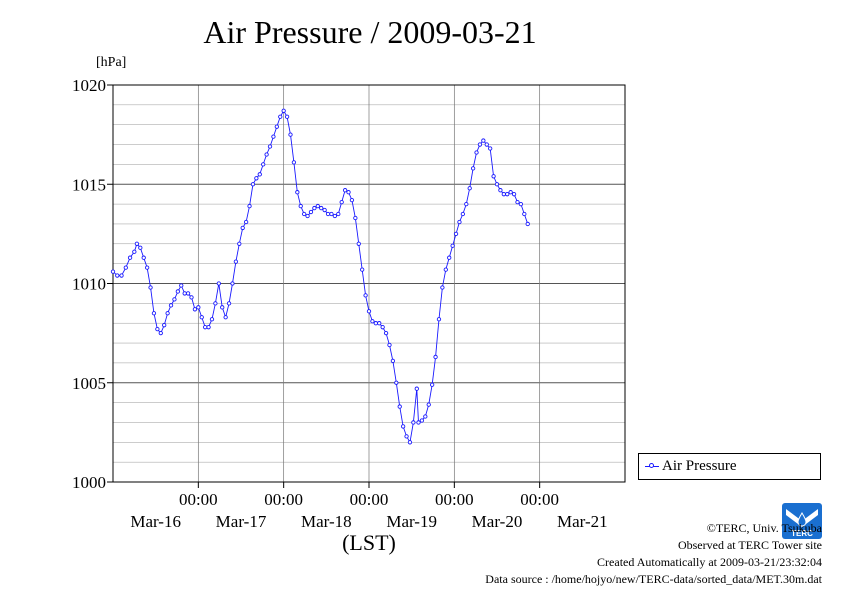 The image size is (842, 595). Describe the element at coordinates (241, 521) in the screenshot. I see `x-tick-date-label: Mar-17` at that location.